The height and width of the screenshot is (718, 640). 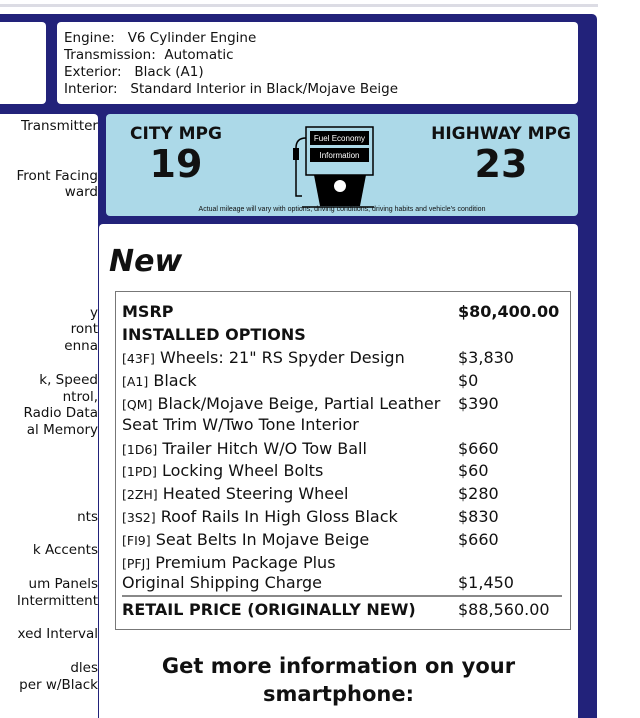 What do you see at coordinates (473, 471) in the screenshot?
I see `option-price: $60` at bounding box center [473, 471].